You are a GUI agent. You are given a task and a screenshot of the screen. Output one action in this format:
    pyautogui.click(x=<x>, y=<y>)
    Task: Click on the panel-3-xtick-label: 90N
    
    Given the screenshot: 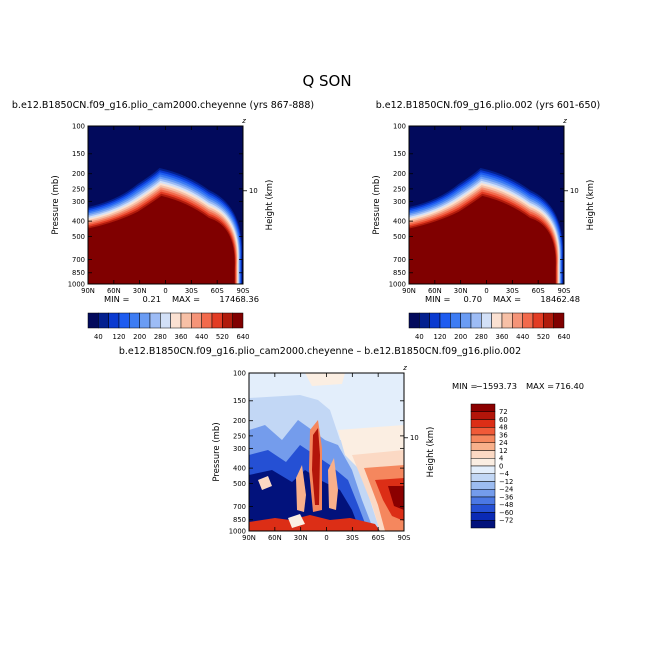 What is the action you would take?
    pyautogui.click(x=249, y=538)
    